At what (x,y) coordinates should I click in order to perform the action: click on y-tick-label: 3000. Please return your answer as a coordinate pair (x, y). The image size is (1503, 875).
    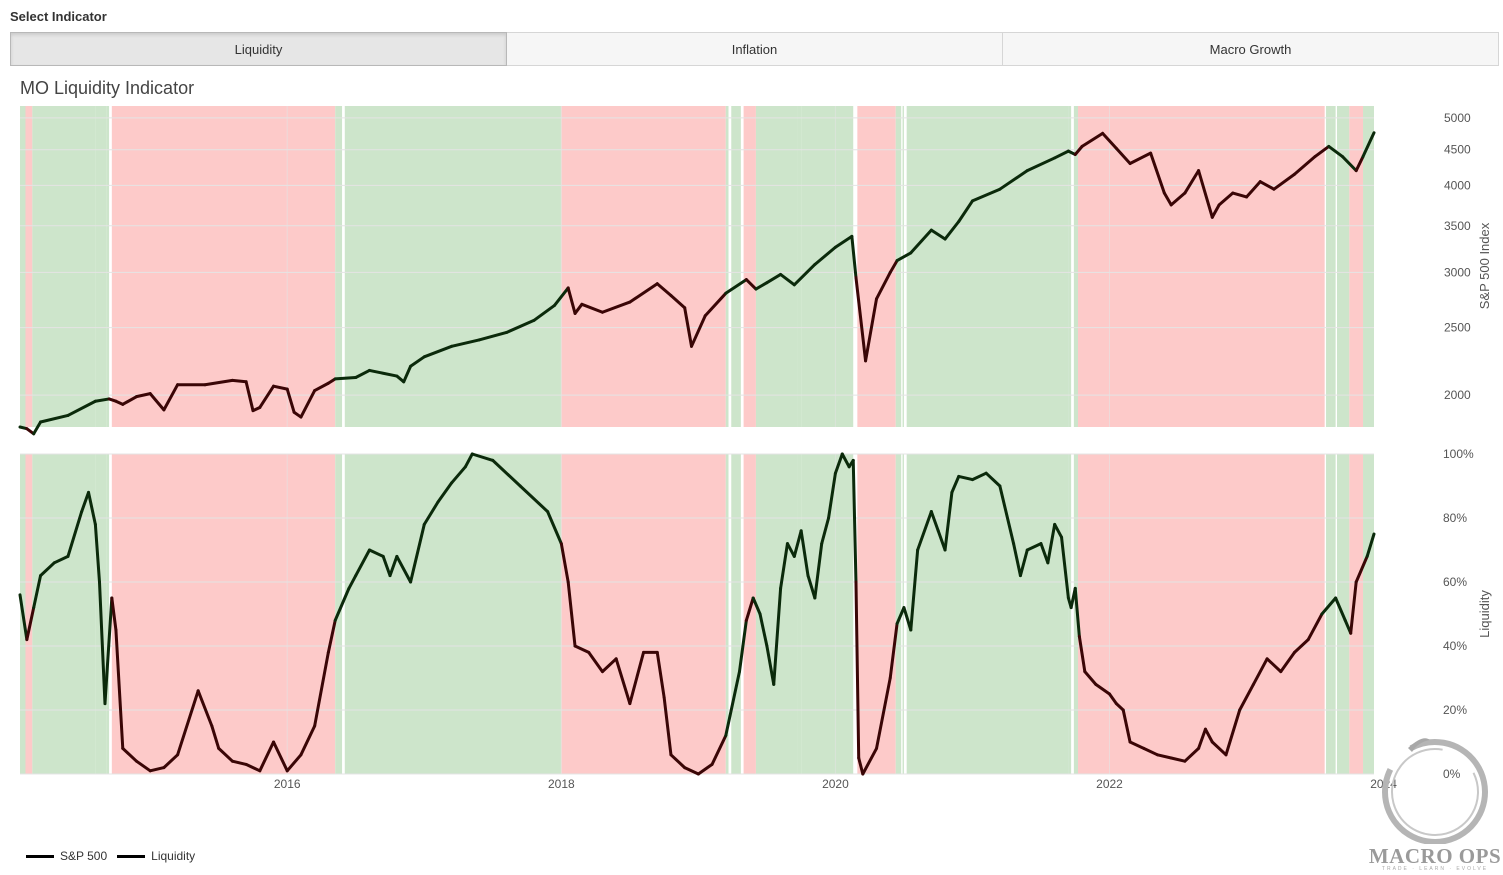
    Looking at the image, I should click on (1457, 272).